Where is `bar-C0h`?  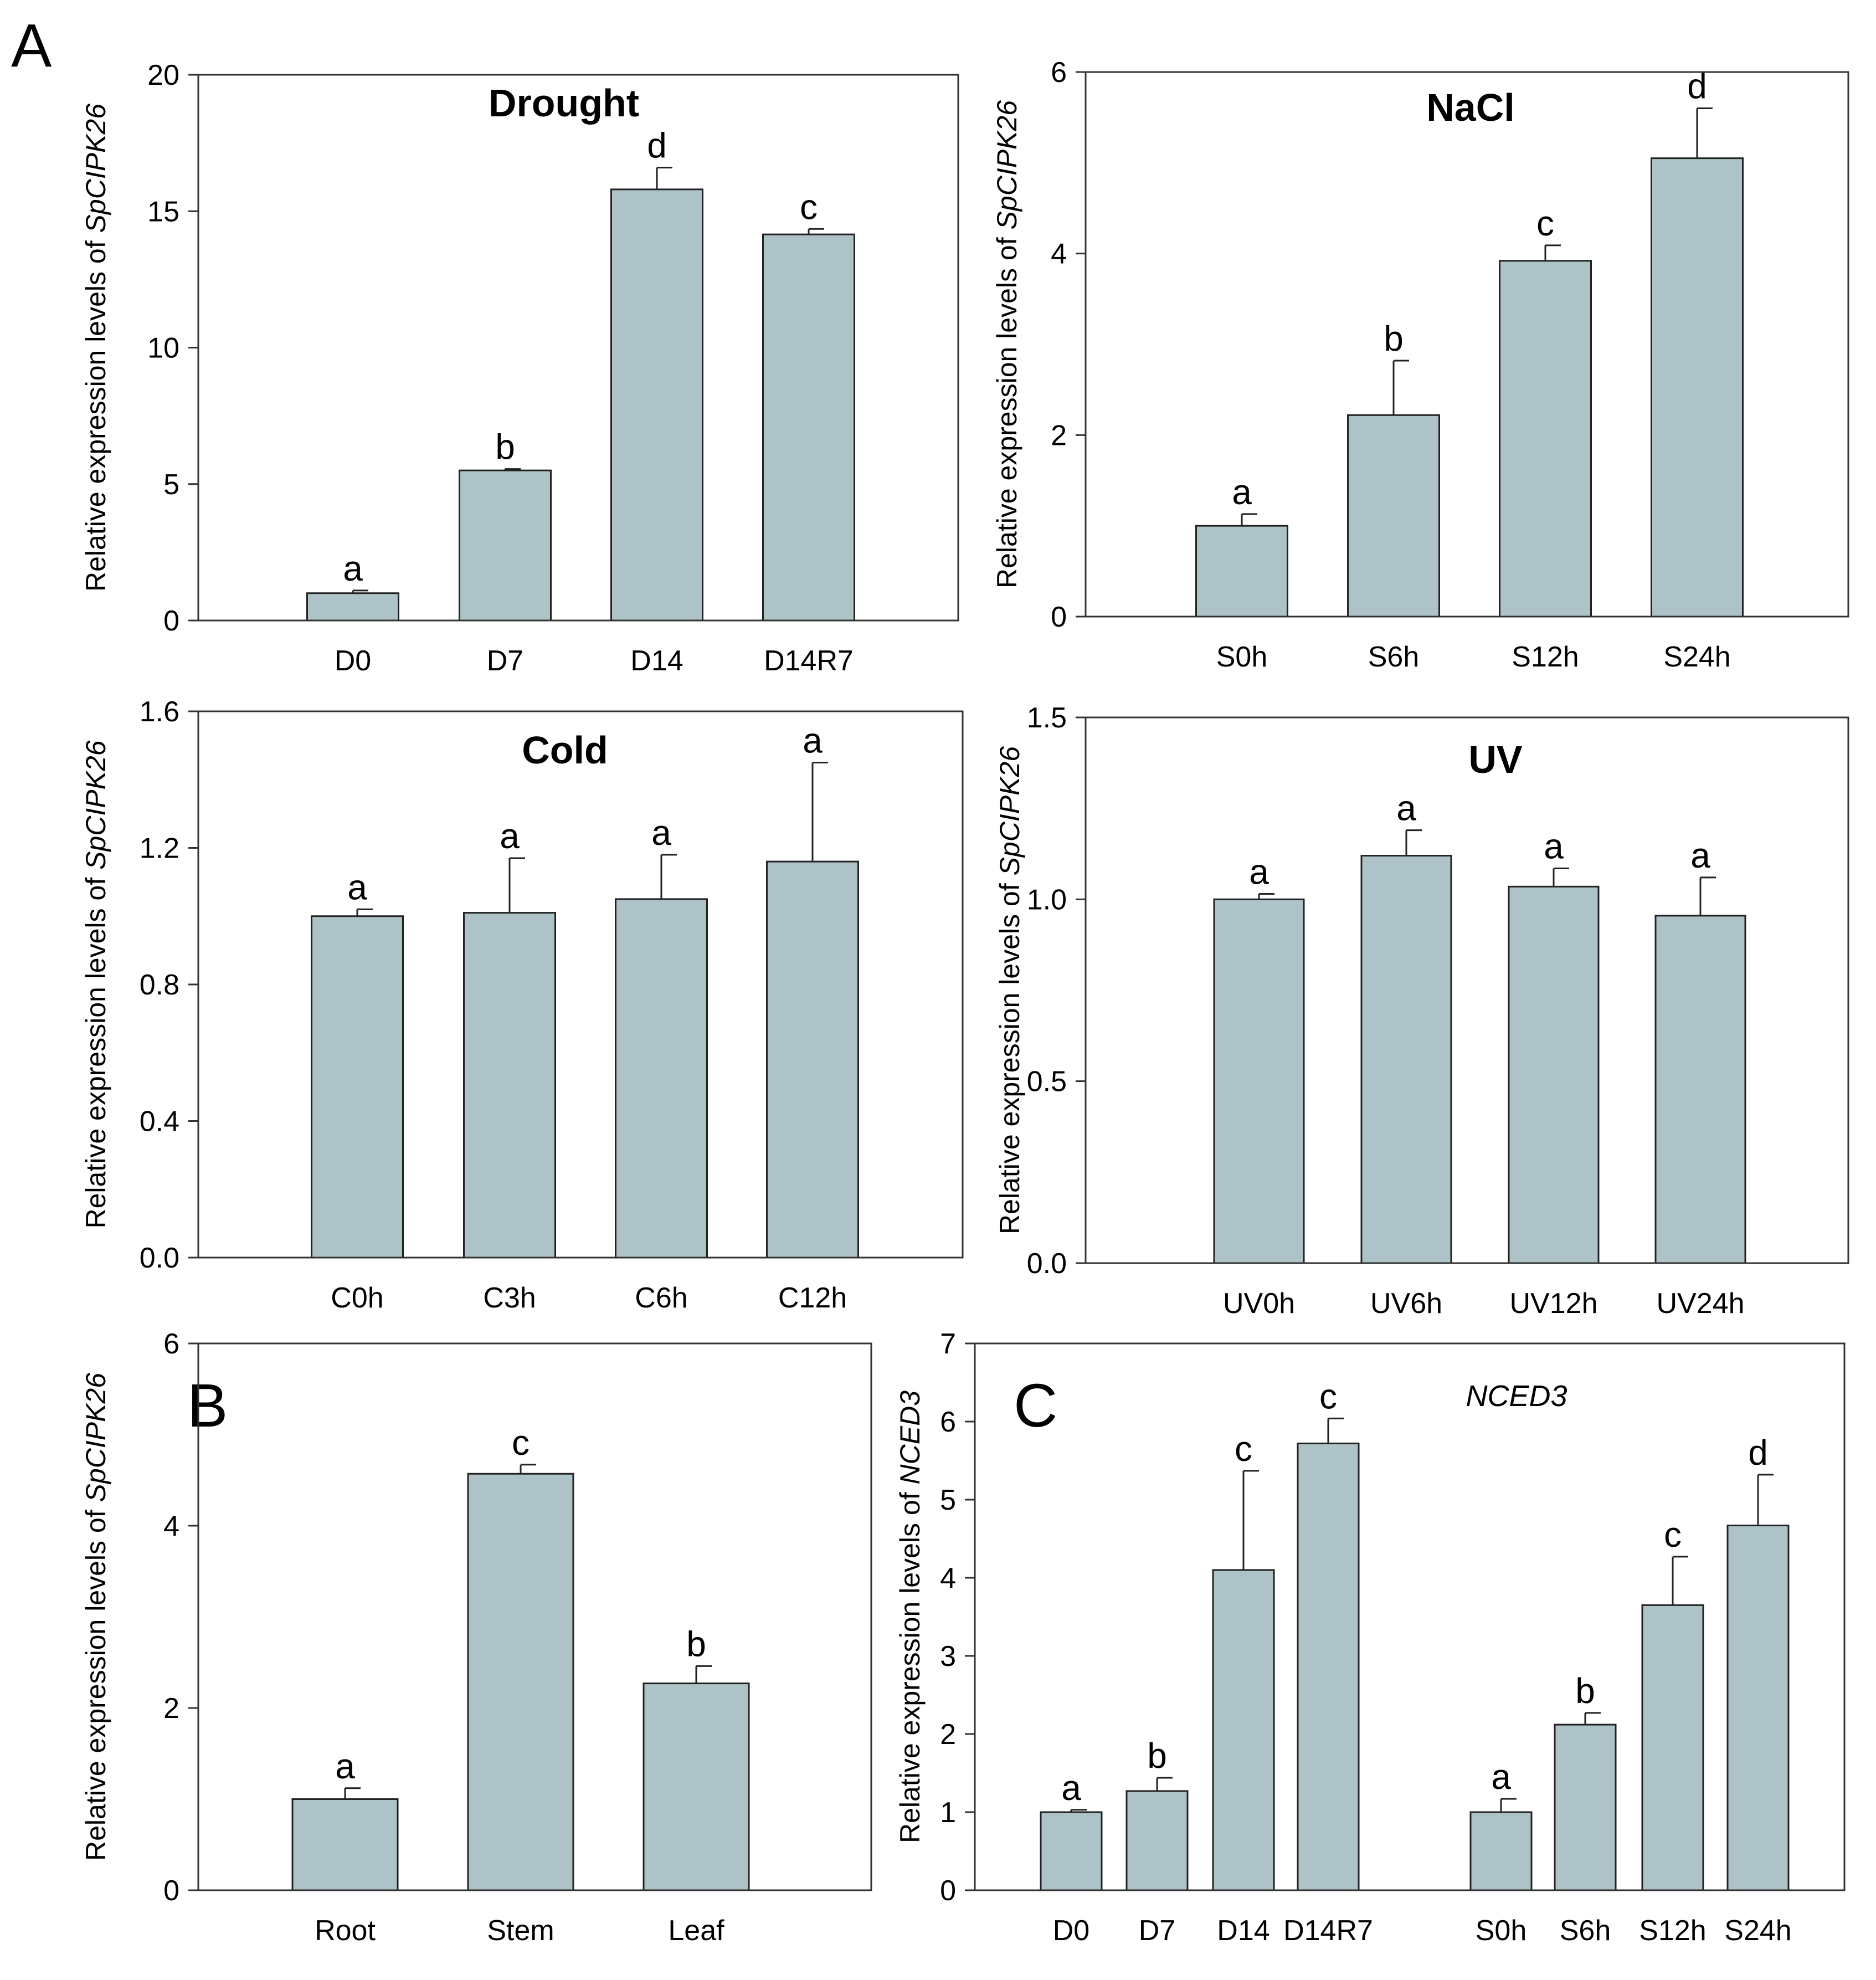
bar-C0h is located at coordinates (357, 1087).